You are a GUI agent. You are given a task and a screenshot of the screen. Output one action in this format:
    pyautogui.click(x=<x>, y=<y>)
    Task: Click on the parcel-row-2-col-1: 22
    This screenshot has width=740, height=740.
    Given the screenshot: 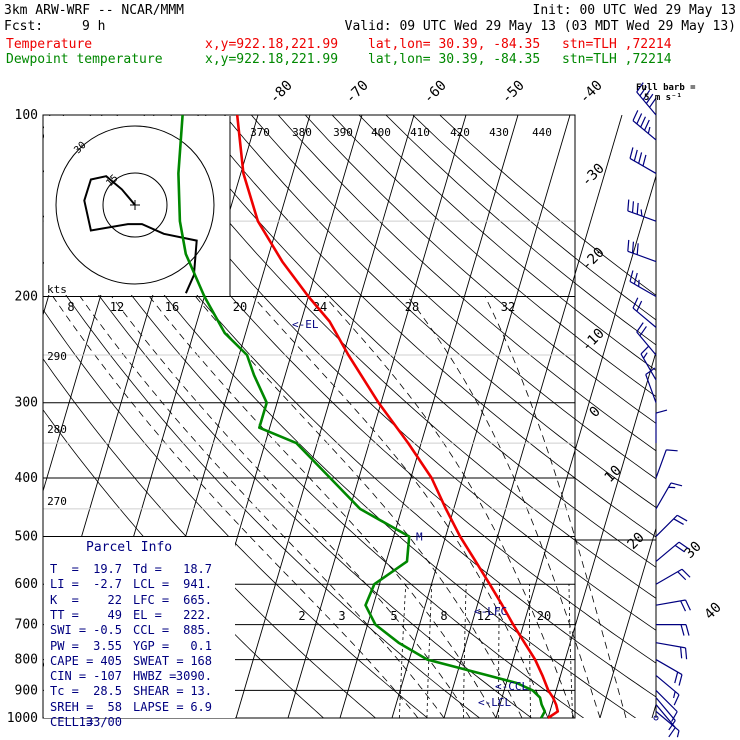 What is the action you would take?
    pyautogui.click(x=114, y=599)
    